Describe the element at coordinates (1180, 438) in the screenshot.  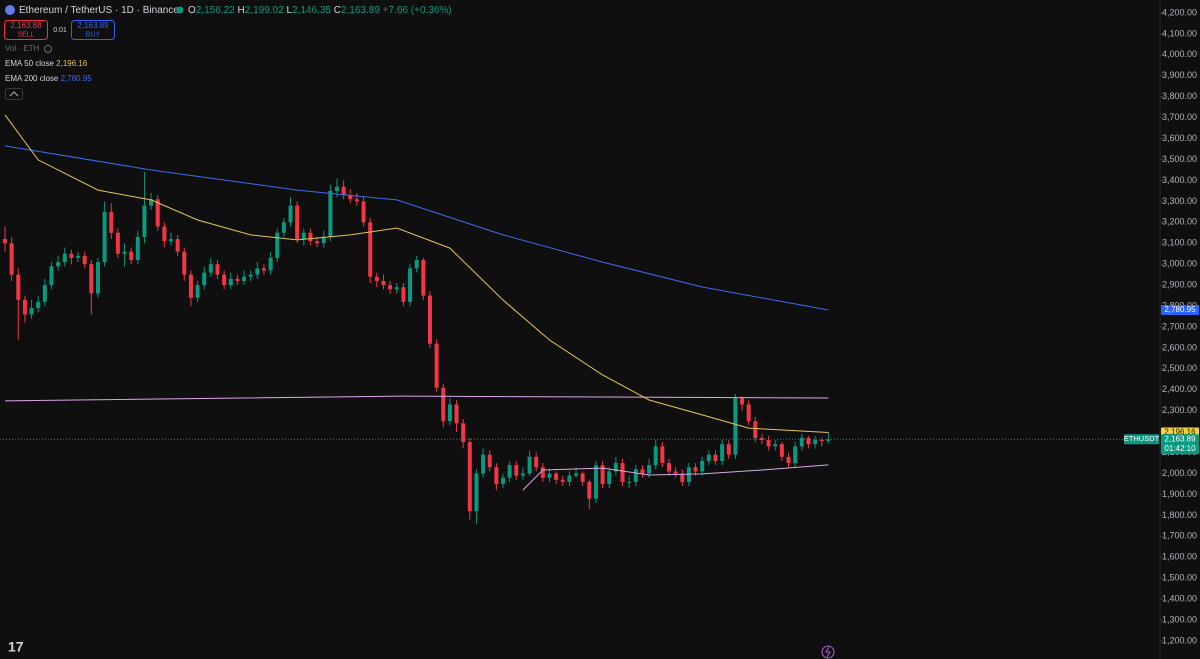
I see `price-label: 2,163.89` at that location.